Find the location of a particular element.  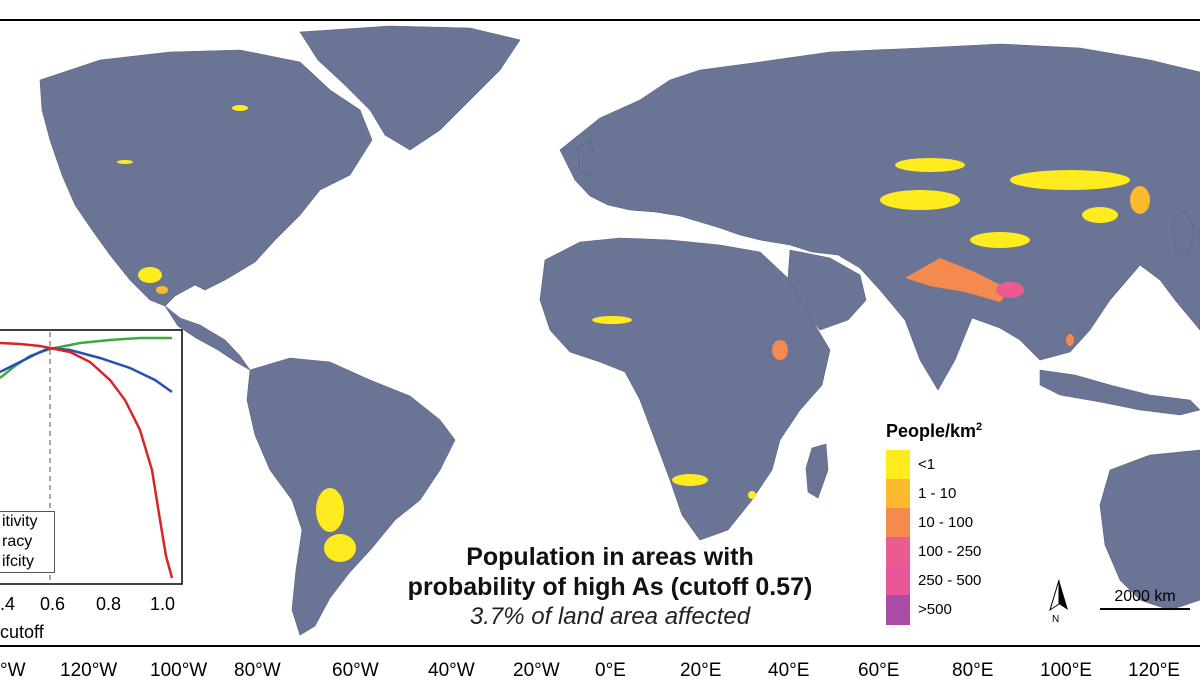

inset-tick-2: 0.8 is located at coordinates (109, 604).